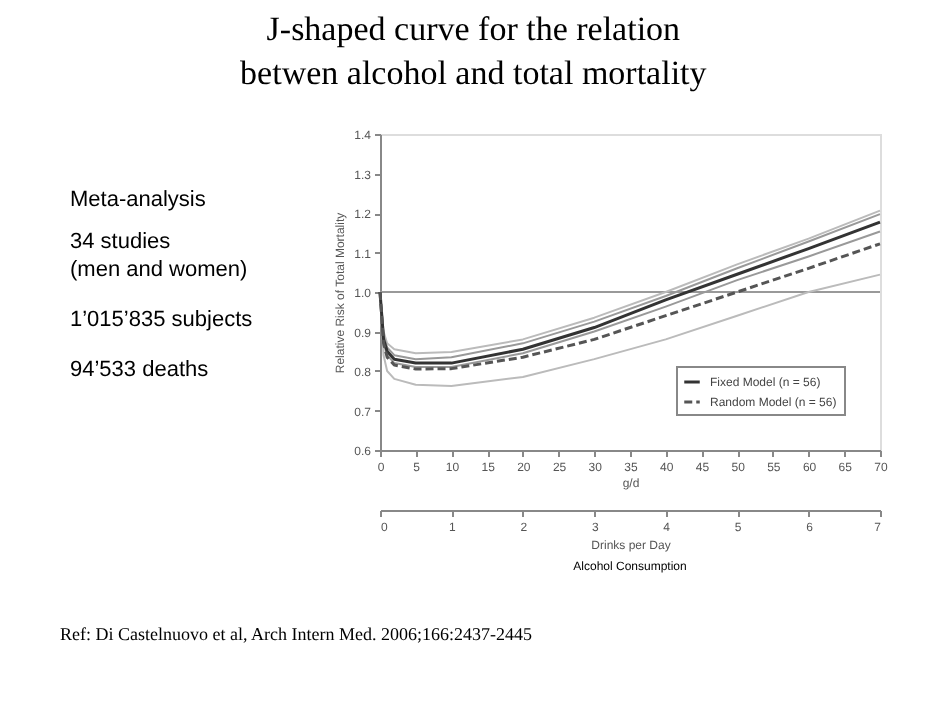 The height and width of the screenshot is (710, 948). What do you see at coordinates (121, 242) in the screenshot?
I see `text: 34 studies` at bounding box center [121, 242].